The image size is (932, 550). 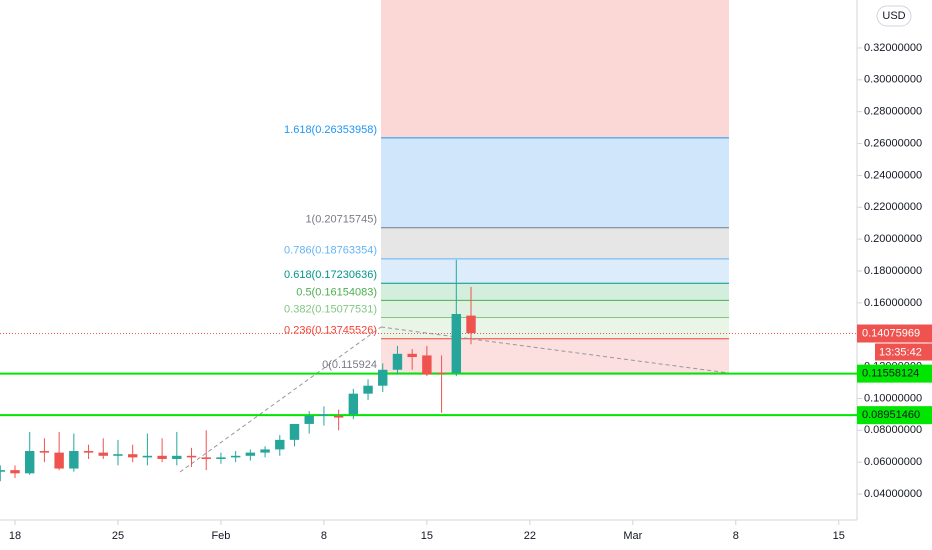 I want to click on fib-label: 0.786(0.18763354), so click(x=330, y=251).